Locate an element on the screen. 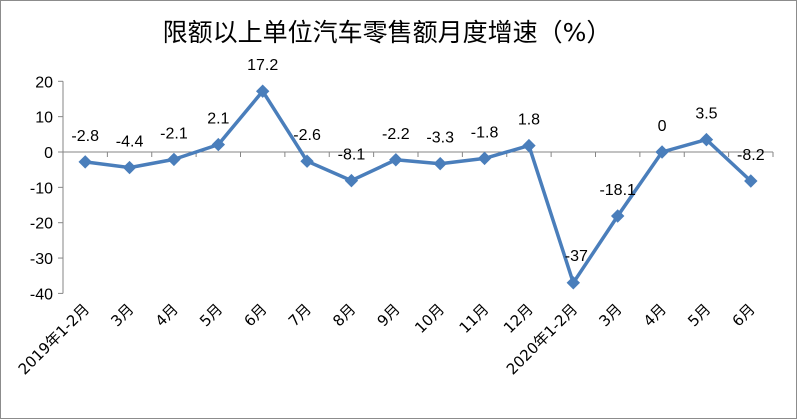  y-tick-label: -10 is located at coordinates (41, 188).